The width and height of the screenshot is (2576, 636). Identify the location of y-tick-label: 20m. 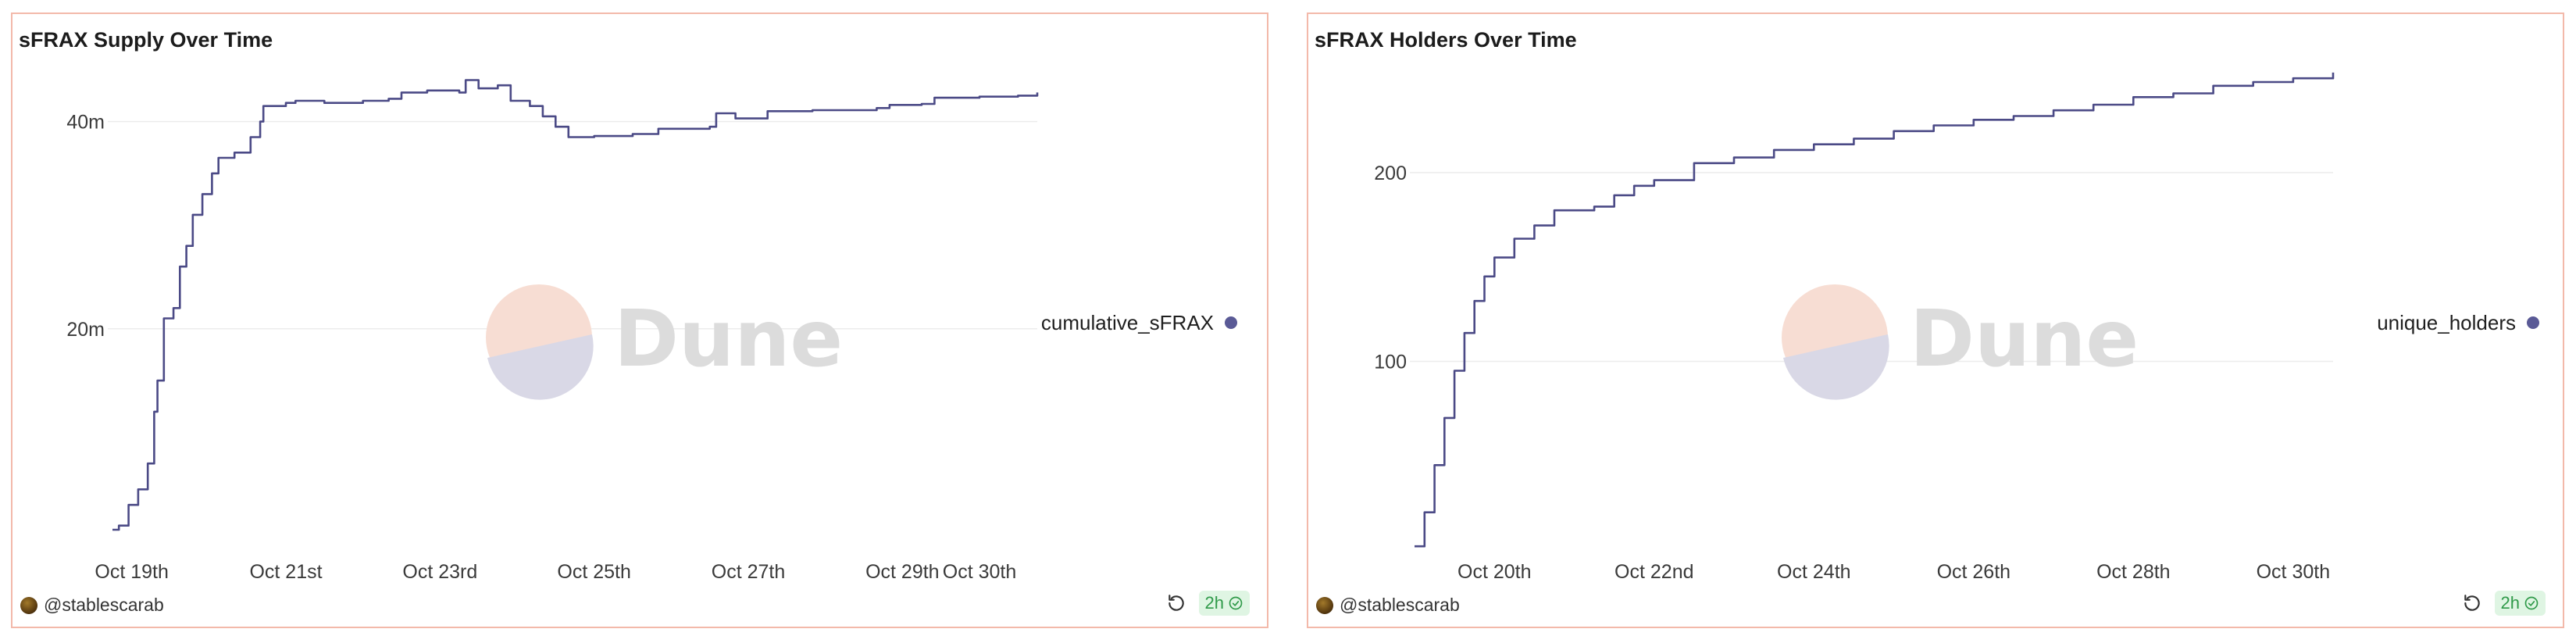
(85, 330).